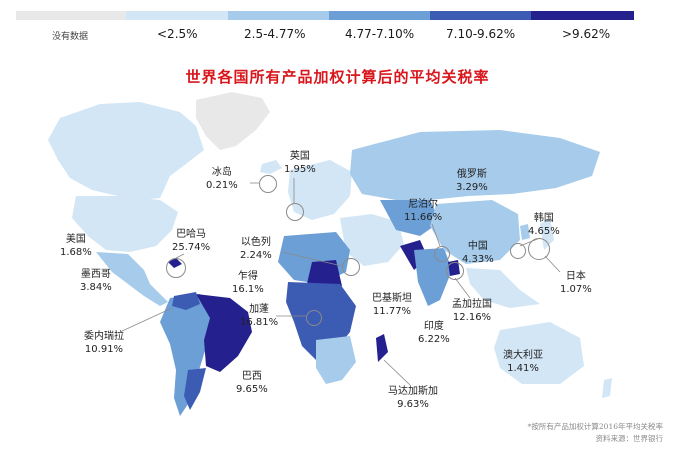 The width and height of the screenshot is (675, 453). I want to click on callout-circle-bahamas, so click(176, 268).